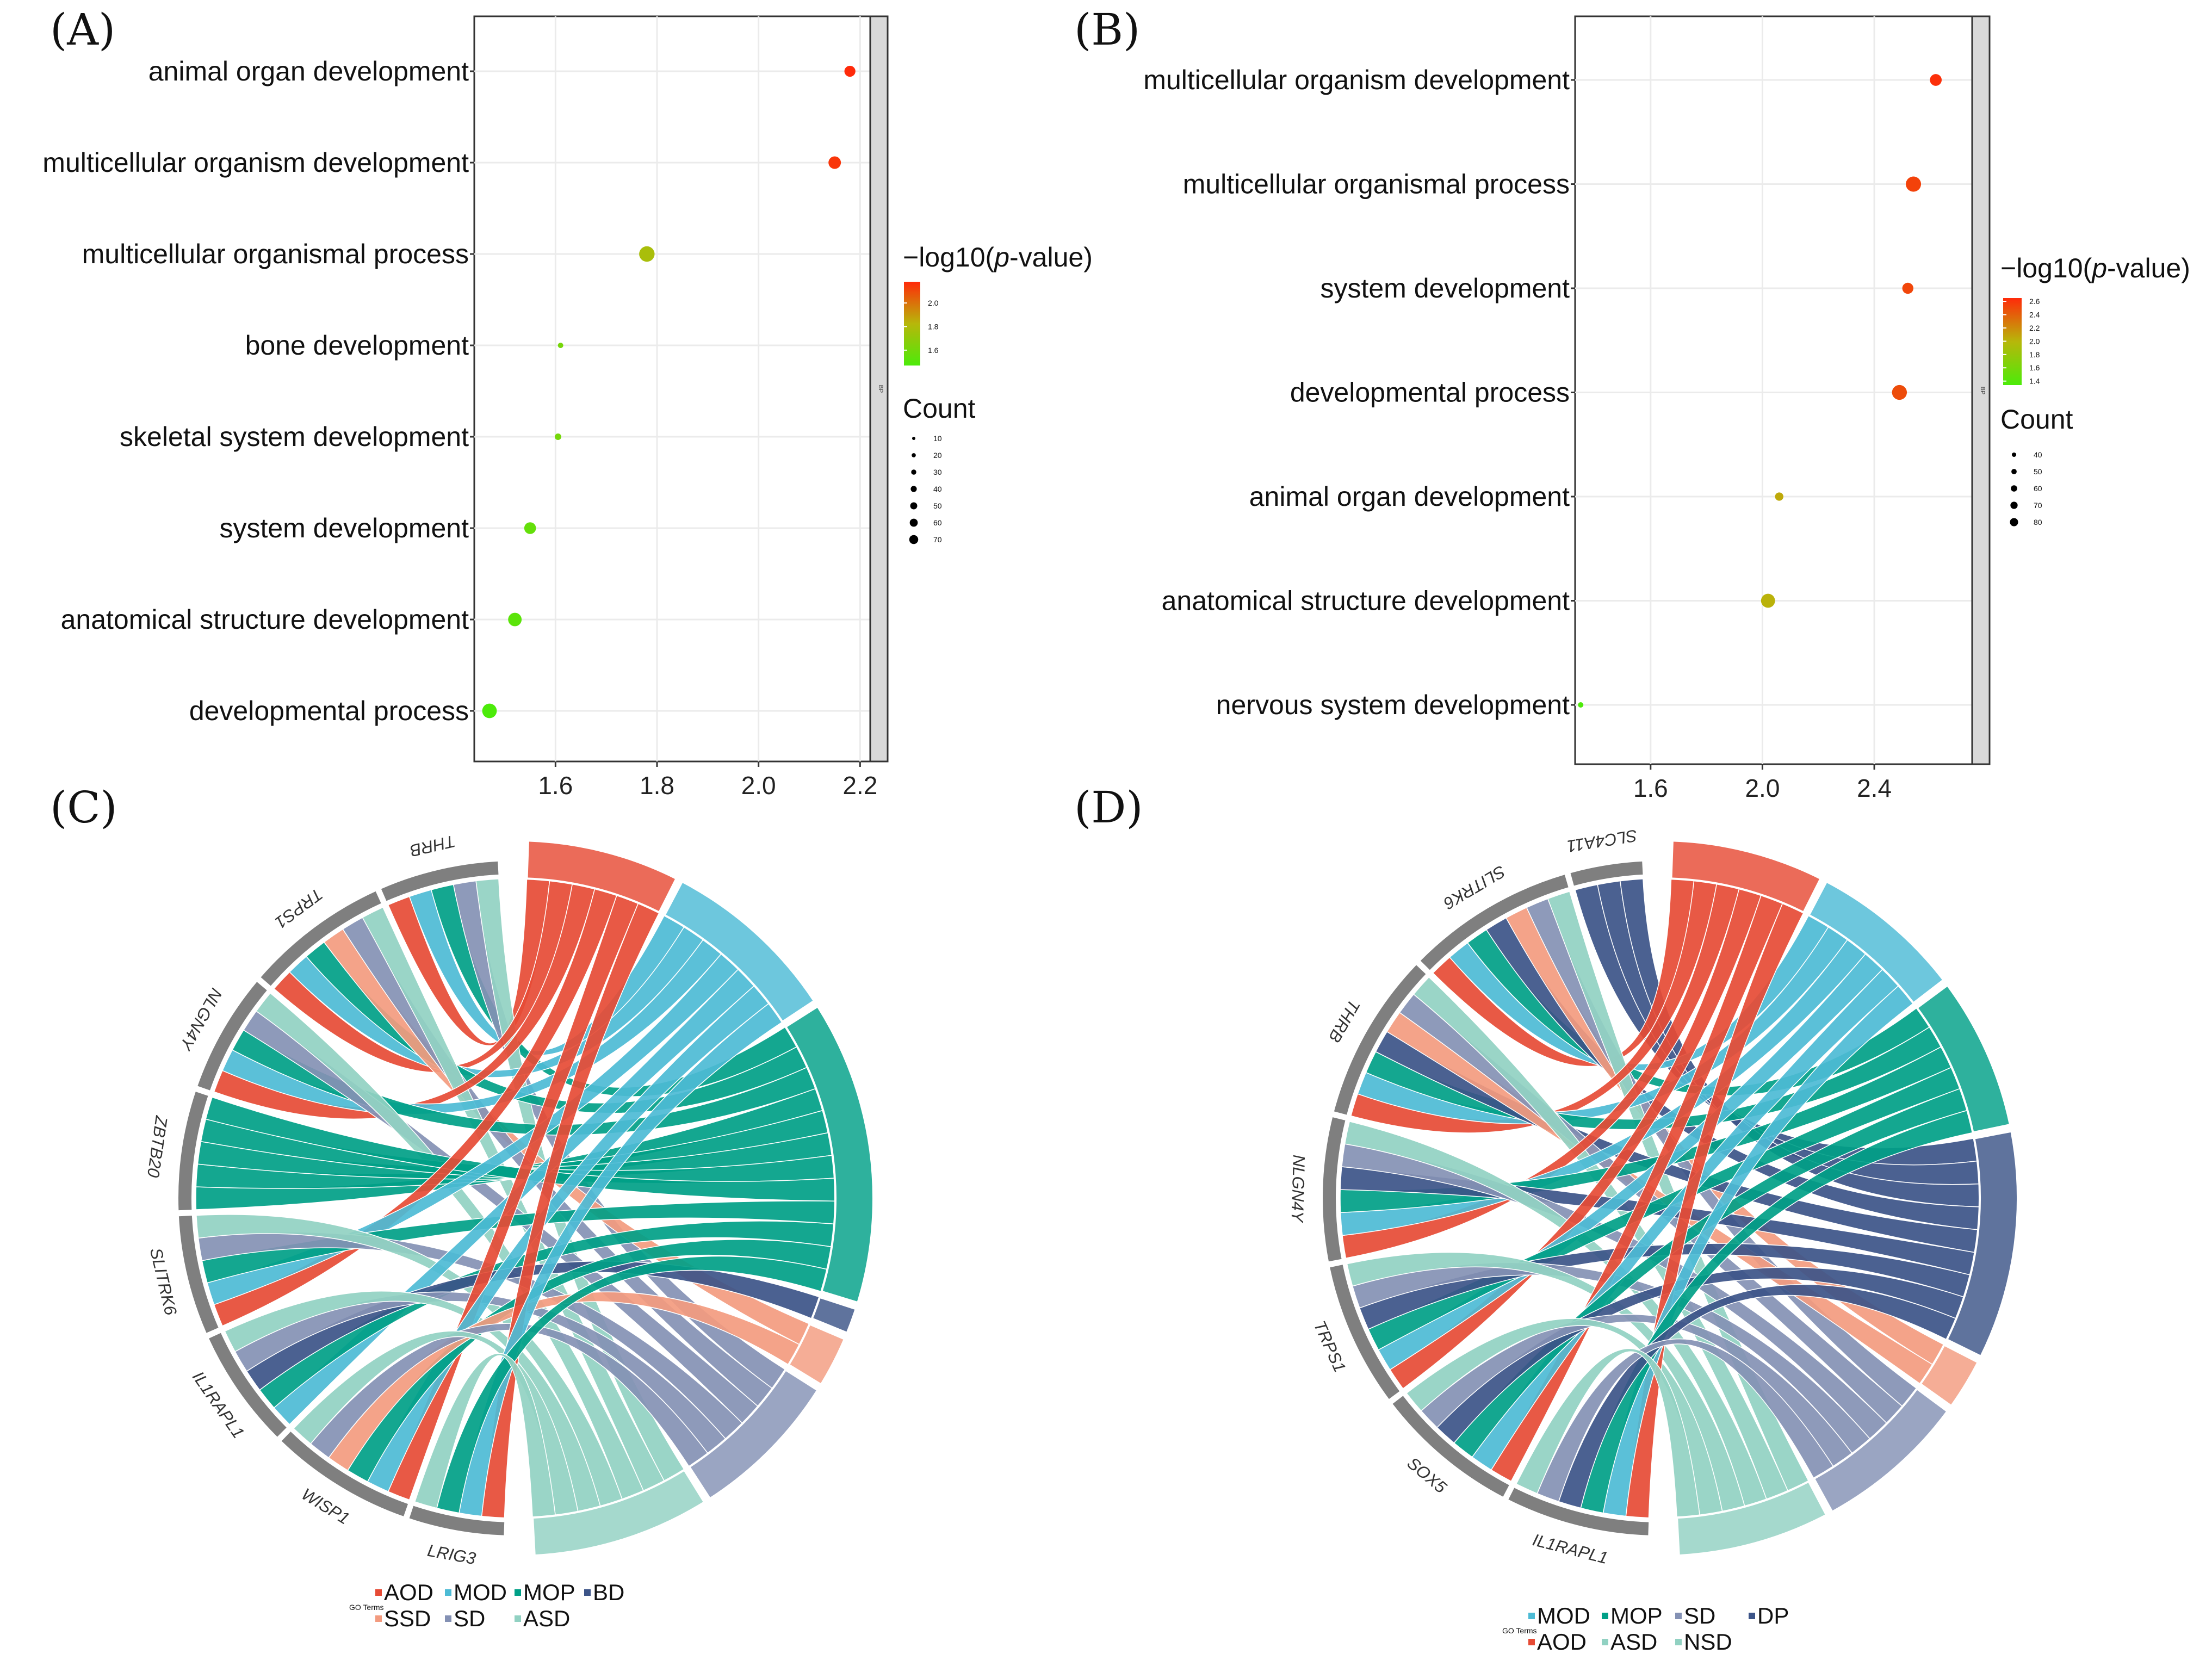 The image size is (2212, 1660). Describe the element at coordinates (912, 324) in the screenshot. I see `color-bar-a` at that location.